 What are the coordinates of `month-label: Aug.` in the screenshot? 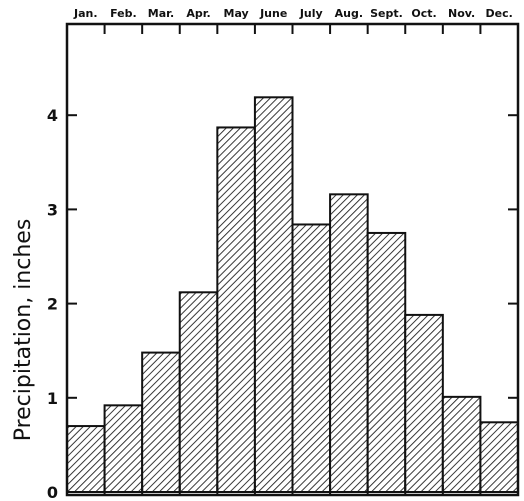 It's located at (349, 13).